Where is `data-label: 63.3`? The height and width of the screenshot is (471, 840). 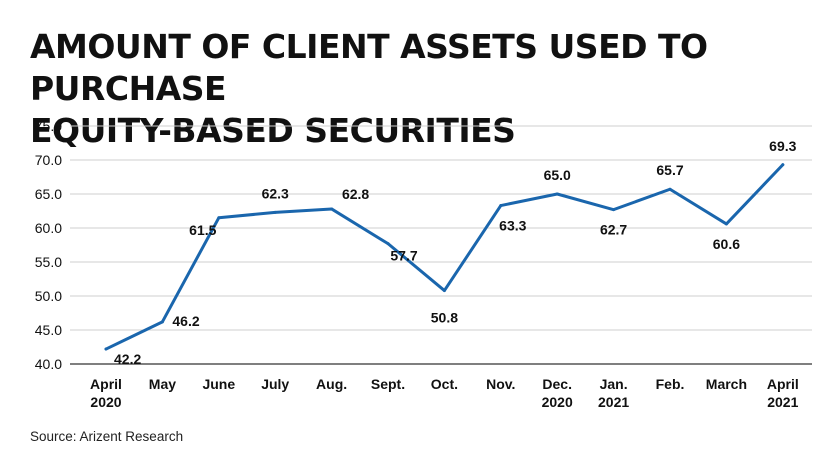 data-label: 63.3 is located at coordinates (512, 226).